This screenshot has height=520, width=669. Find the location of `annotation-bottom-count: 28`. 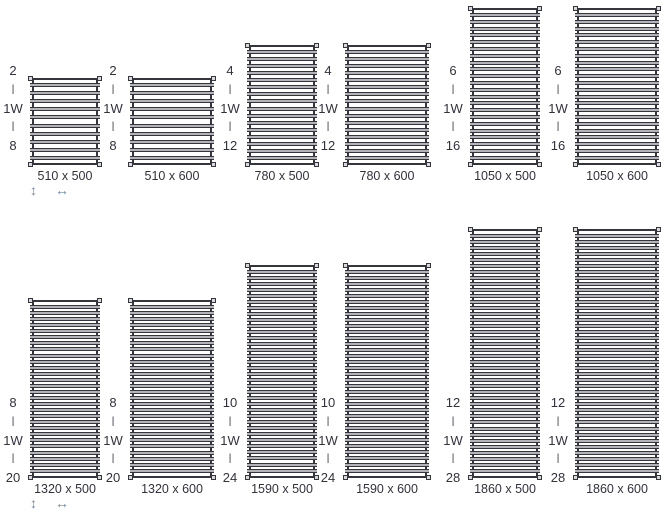

annotation-bottom-count: 28 is located at coordinates (453, 477).